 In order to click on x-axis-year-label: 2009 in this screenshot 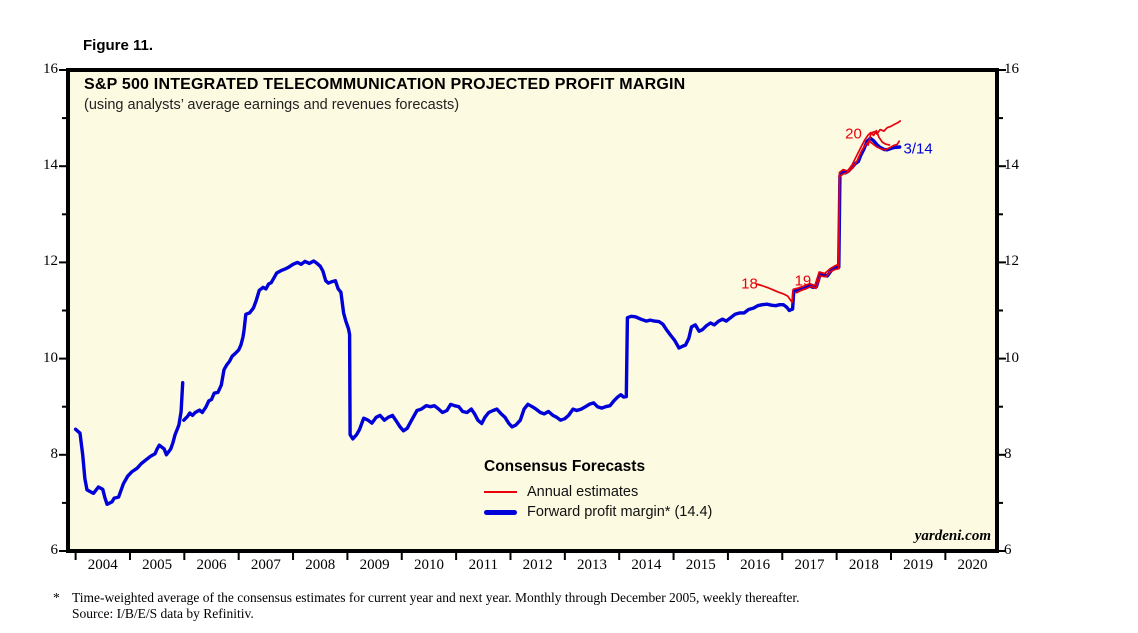, I will do `click(374, 565)`.